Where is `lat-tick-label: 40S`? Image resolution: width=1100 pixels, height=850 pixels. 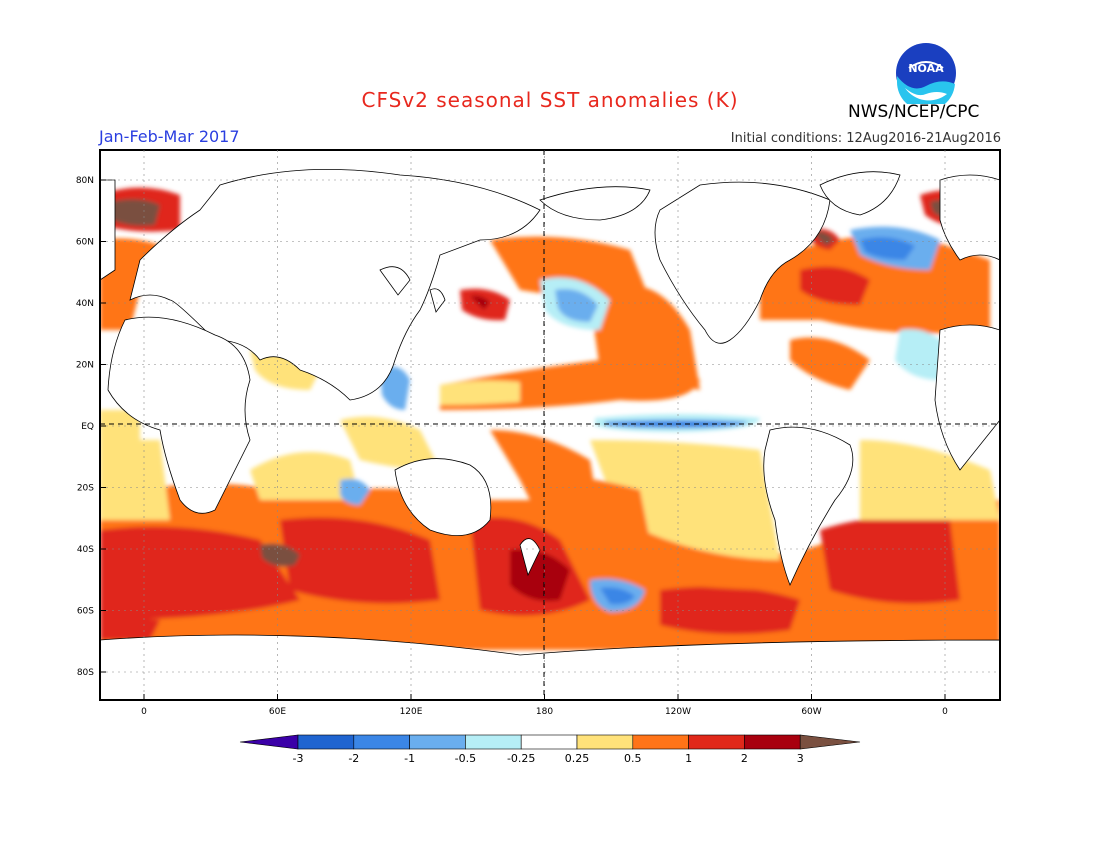
lat-tick-label: 40S is located at coordinates (85, 550).